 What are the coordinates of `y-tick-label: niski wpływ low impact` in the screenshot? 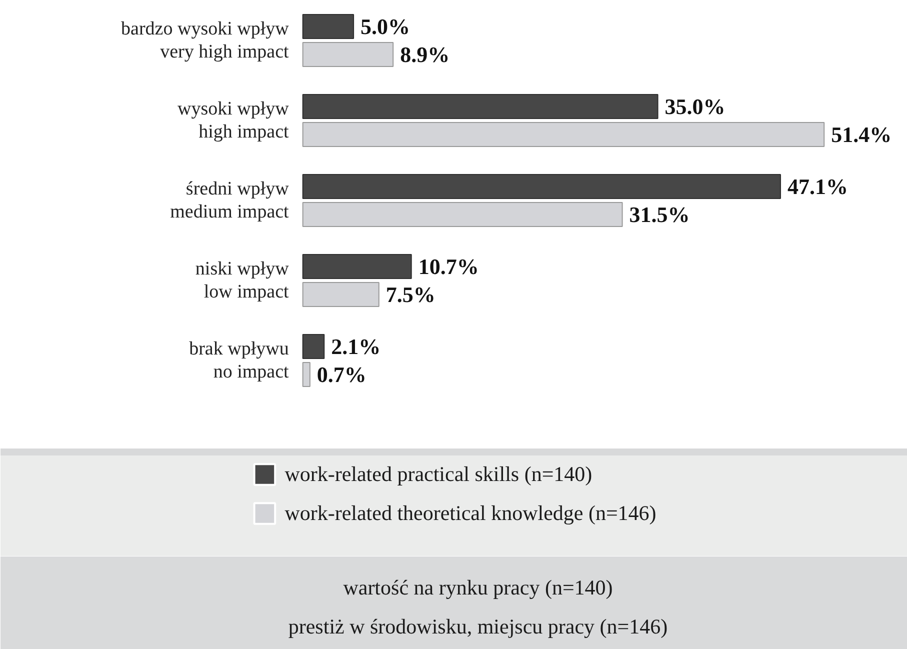 It's located at (242, 280).